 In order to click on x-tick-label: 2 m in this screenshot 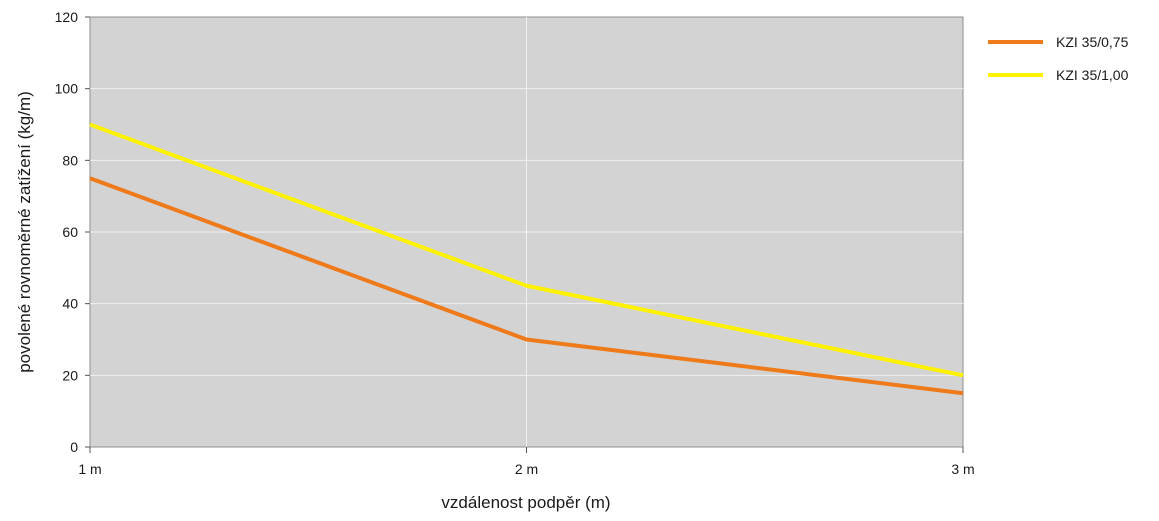, I will do `click(526, 469)`.